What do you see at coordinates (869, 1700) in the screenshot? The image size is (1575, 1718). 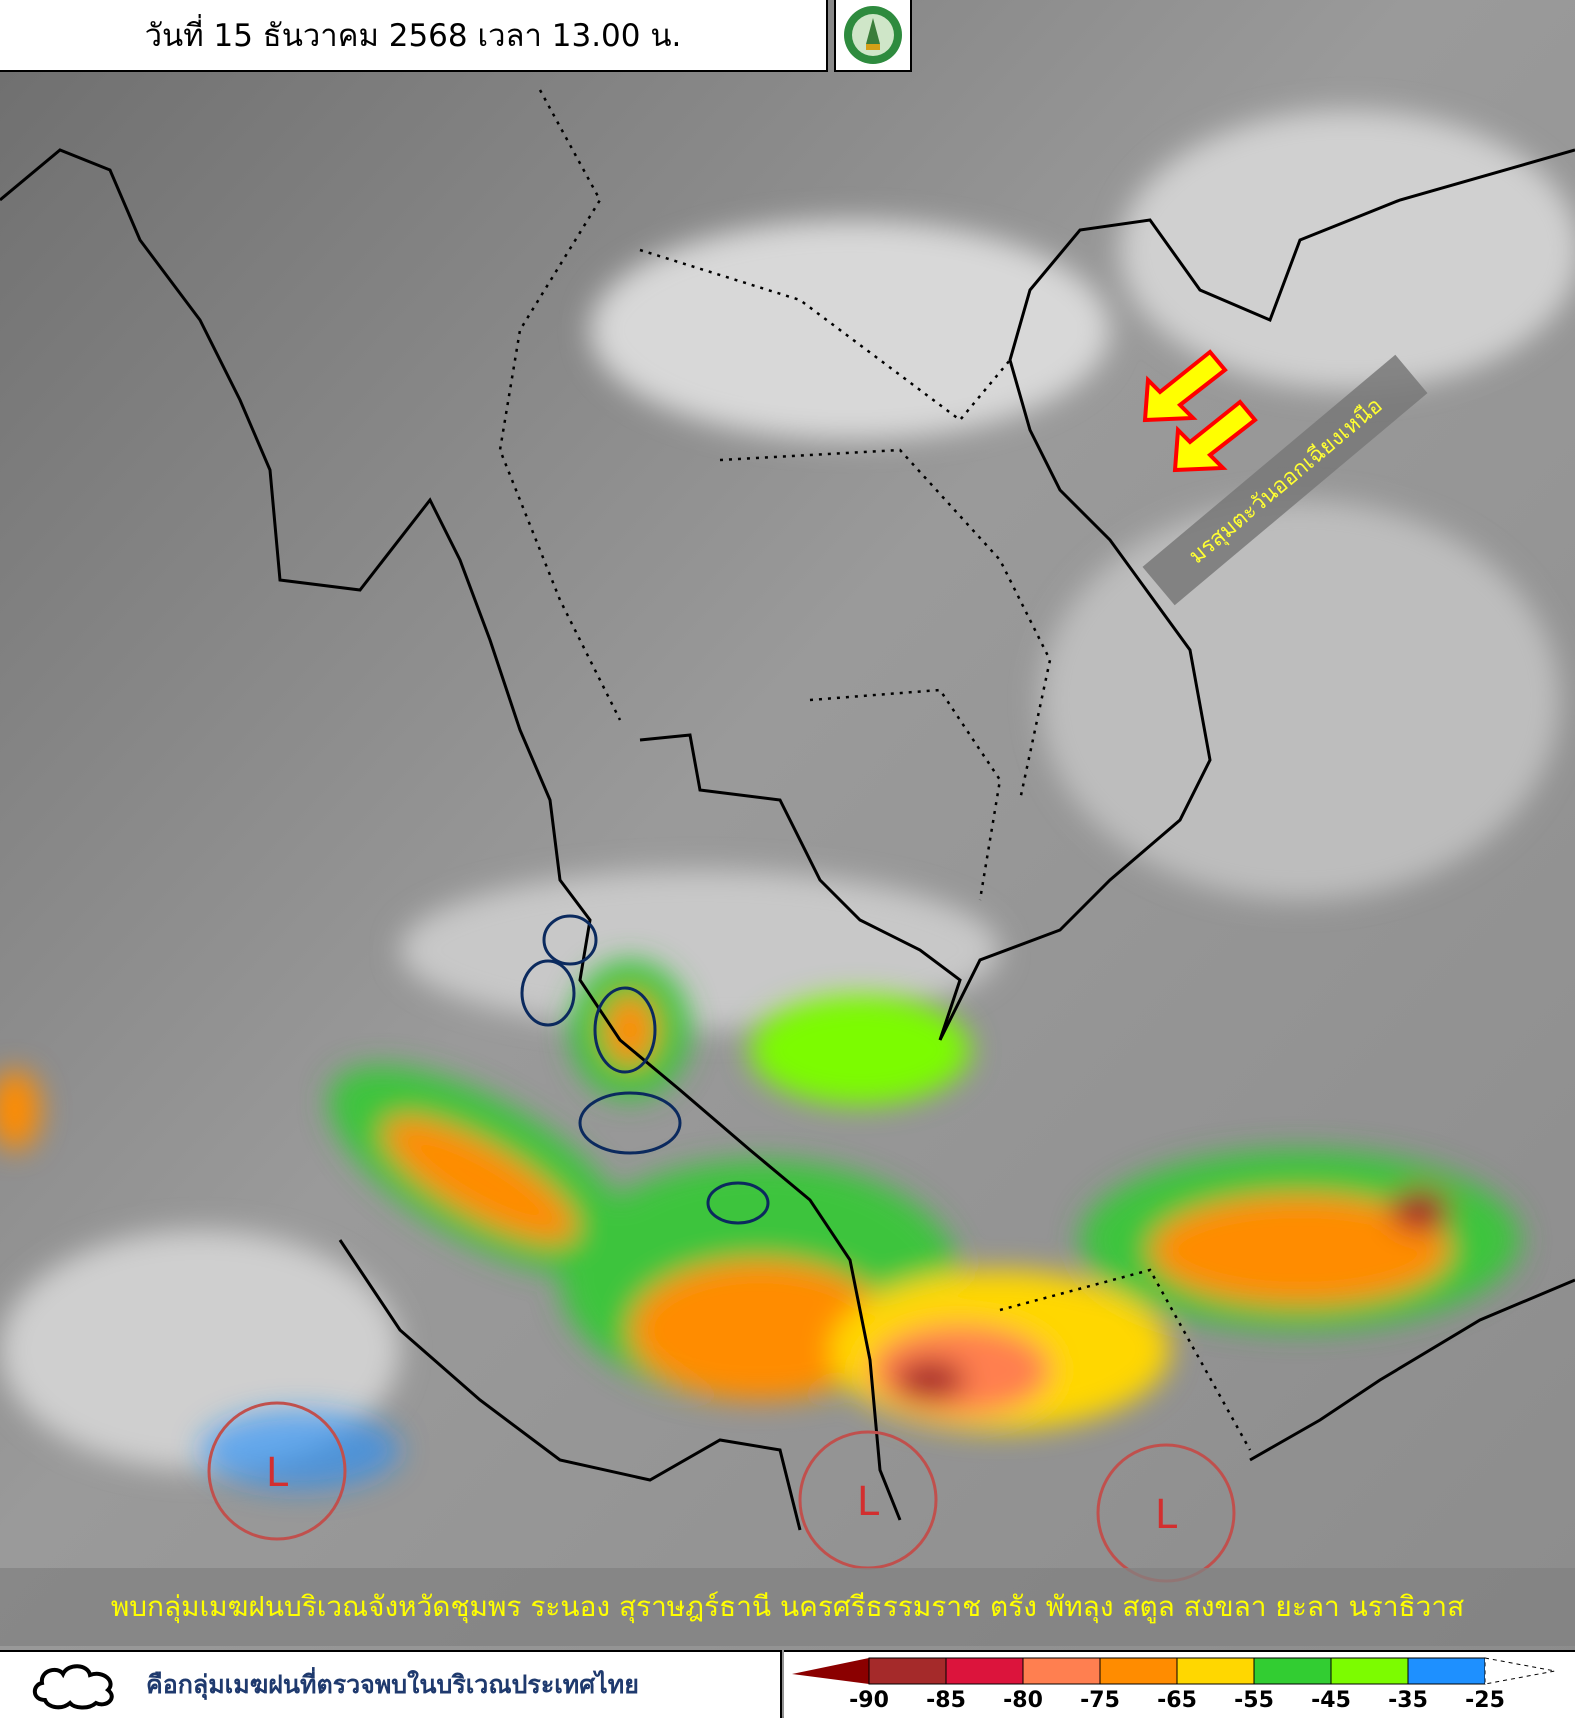 I see `colorbar-tick-label: -90` at bounding box center [869, 1700].